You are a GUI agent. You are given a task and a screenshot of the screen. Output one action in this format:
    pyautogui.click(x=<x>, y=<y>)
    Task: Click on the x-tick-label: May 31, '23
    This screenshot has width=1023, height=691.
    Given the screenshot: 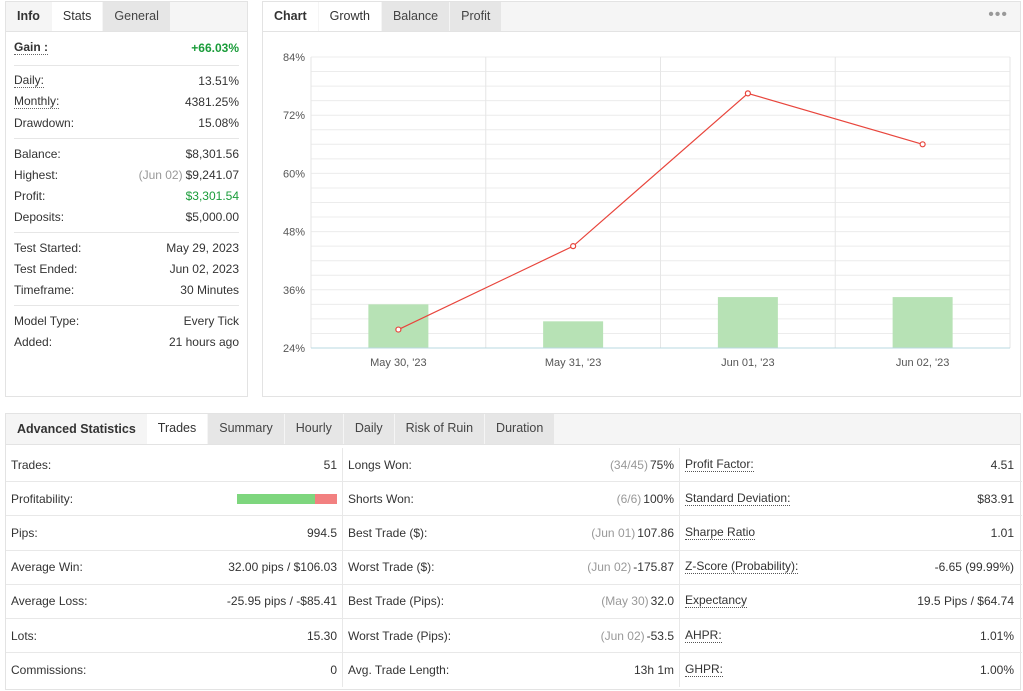 What is the action you would take?
    pyautogui.click(x=573, y=363)
    